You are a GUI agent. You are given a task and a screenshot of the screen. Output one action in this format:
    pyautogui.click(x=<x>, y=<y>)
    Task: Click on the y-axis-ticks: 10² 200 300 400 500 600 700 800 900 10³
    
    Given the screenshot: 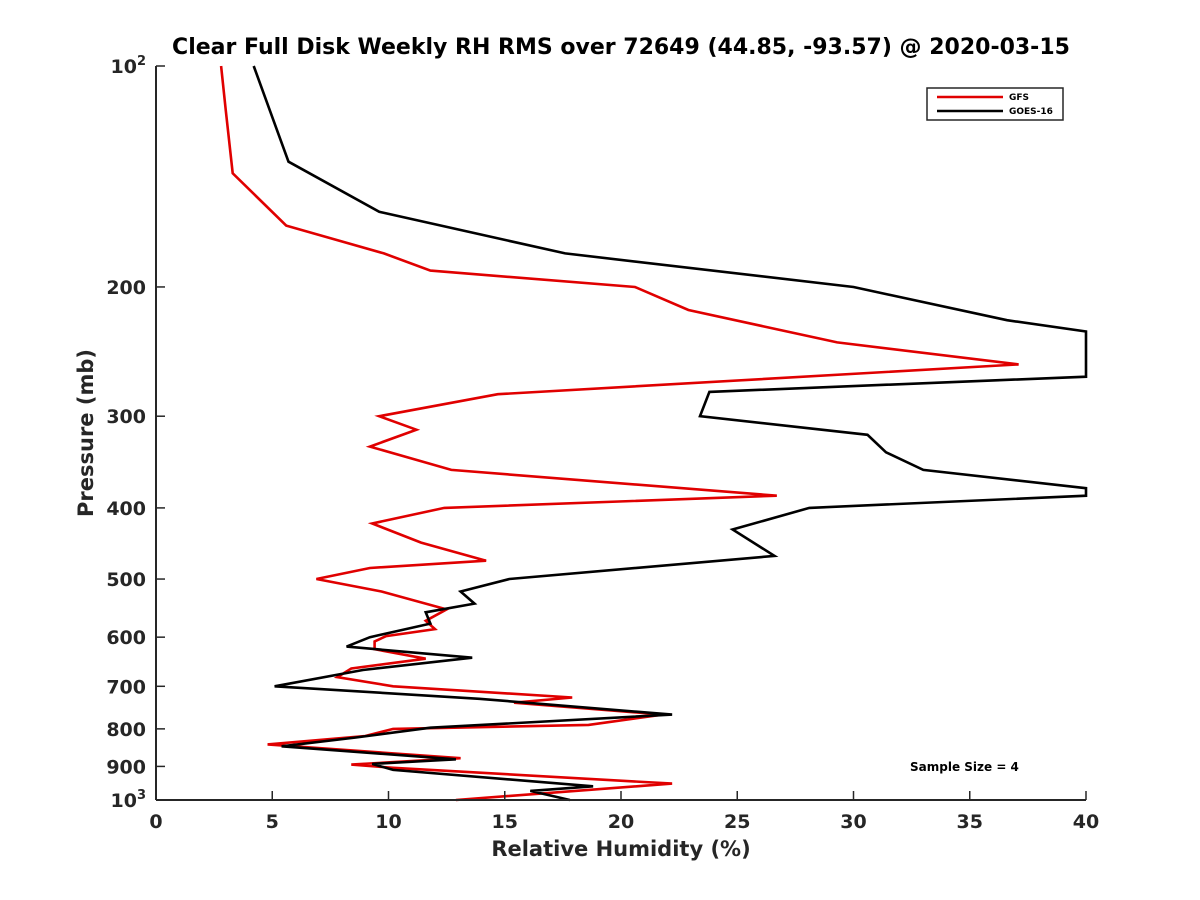 What is the action you would take?
    pyautogui.click(x=135, y=433)
    